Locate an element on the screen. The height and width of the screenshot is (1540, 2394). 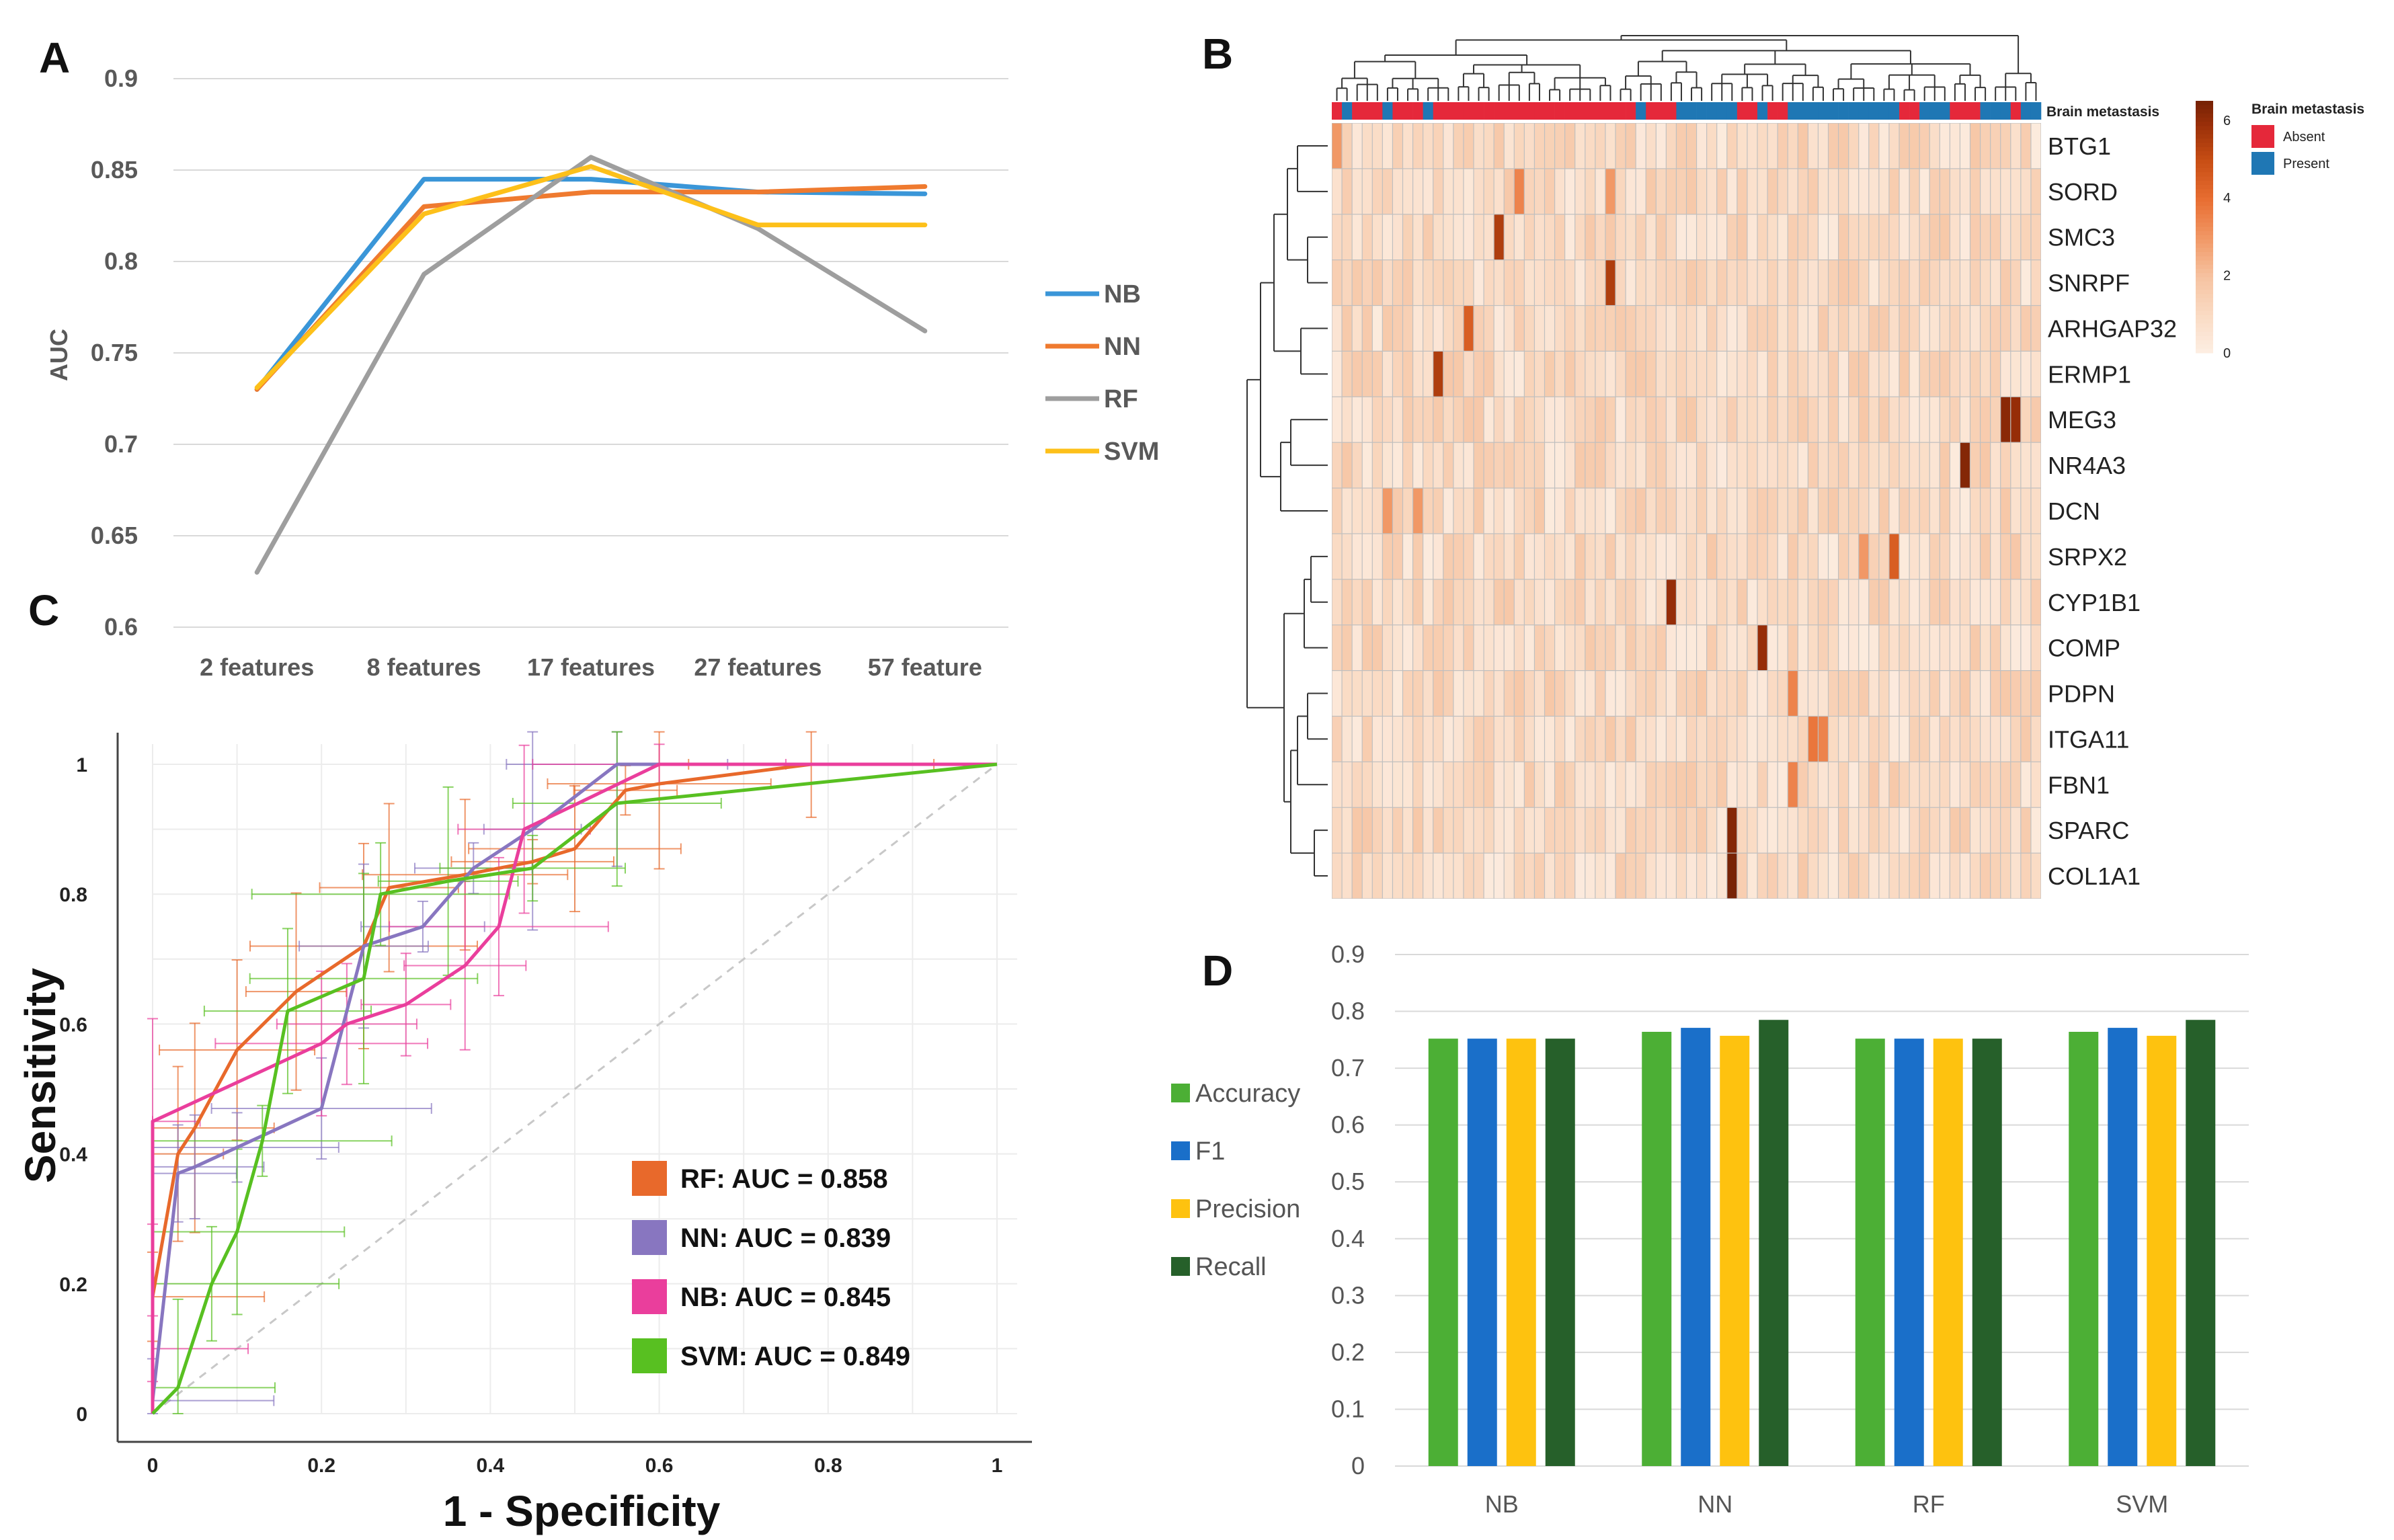
panel-a-y-tick: 0.75 is located at coordinates (115, 353).